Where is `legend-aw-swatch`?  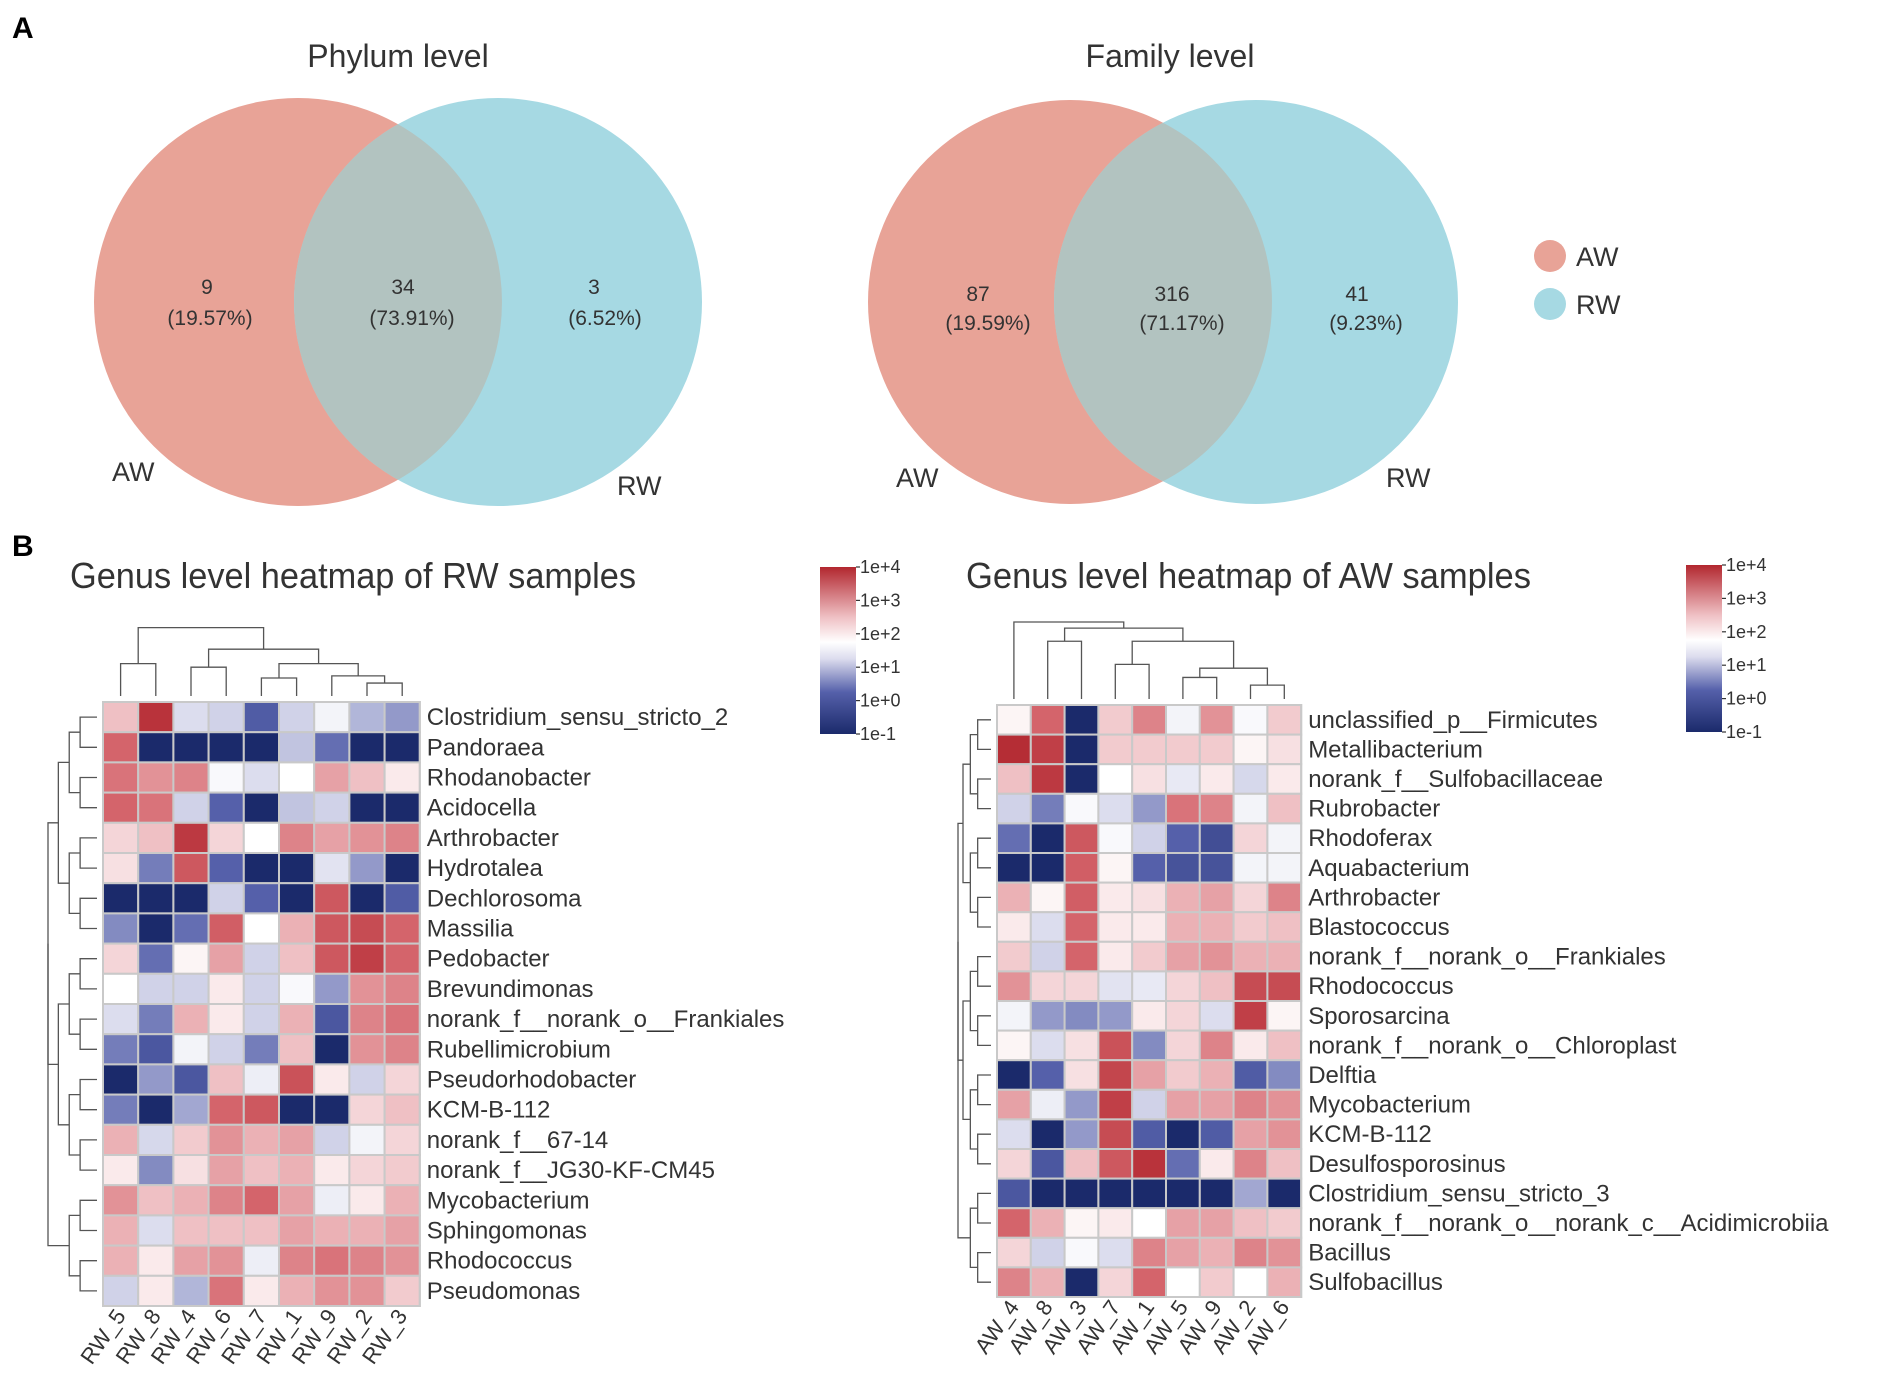 legend-aw-swatch is located at coordinates (1550, 256).